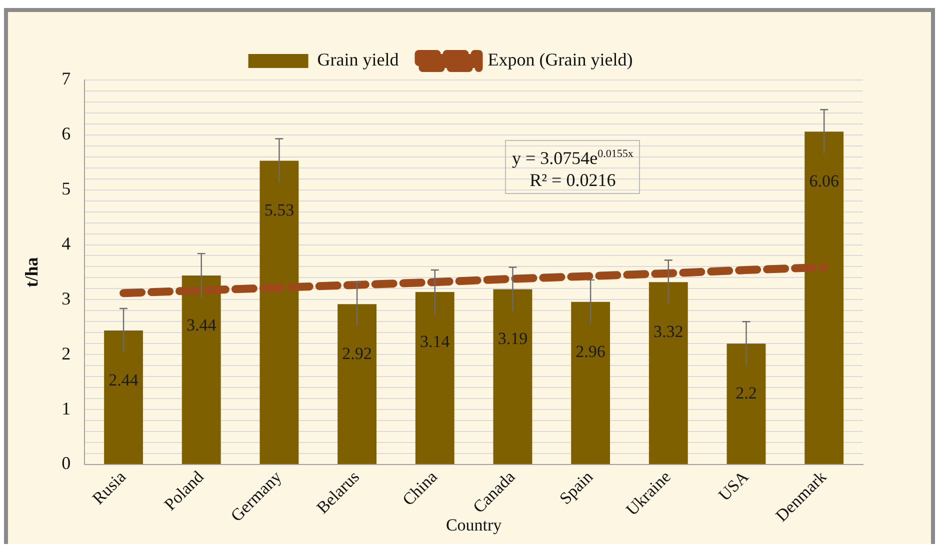 This screenshot has height=548, width=943. I want to click on data-label: 6.06, so click(824, 181).